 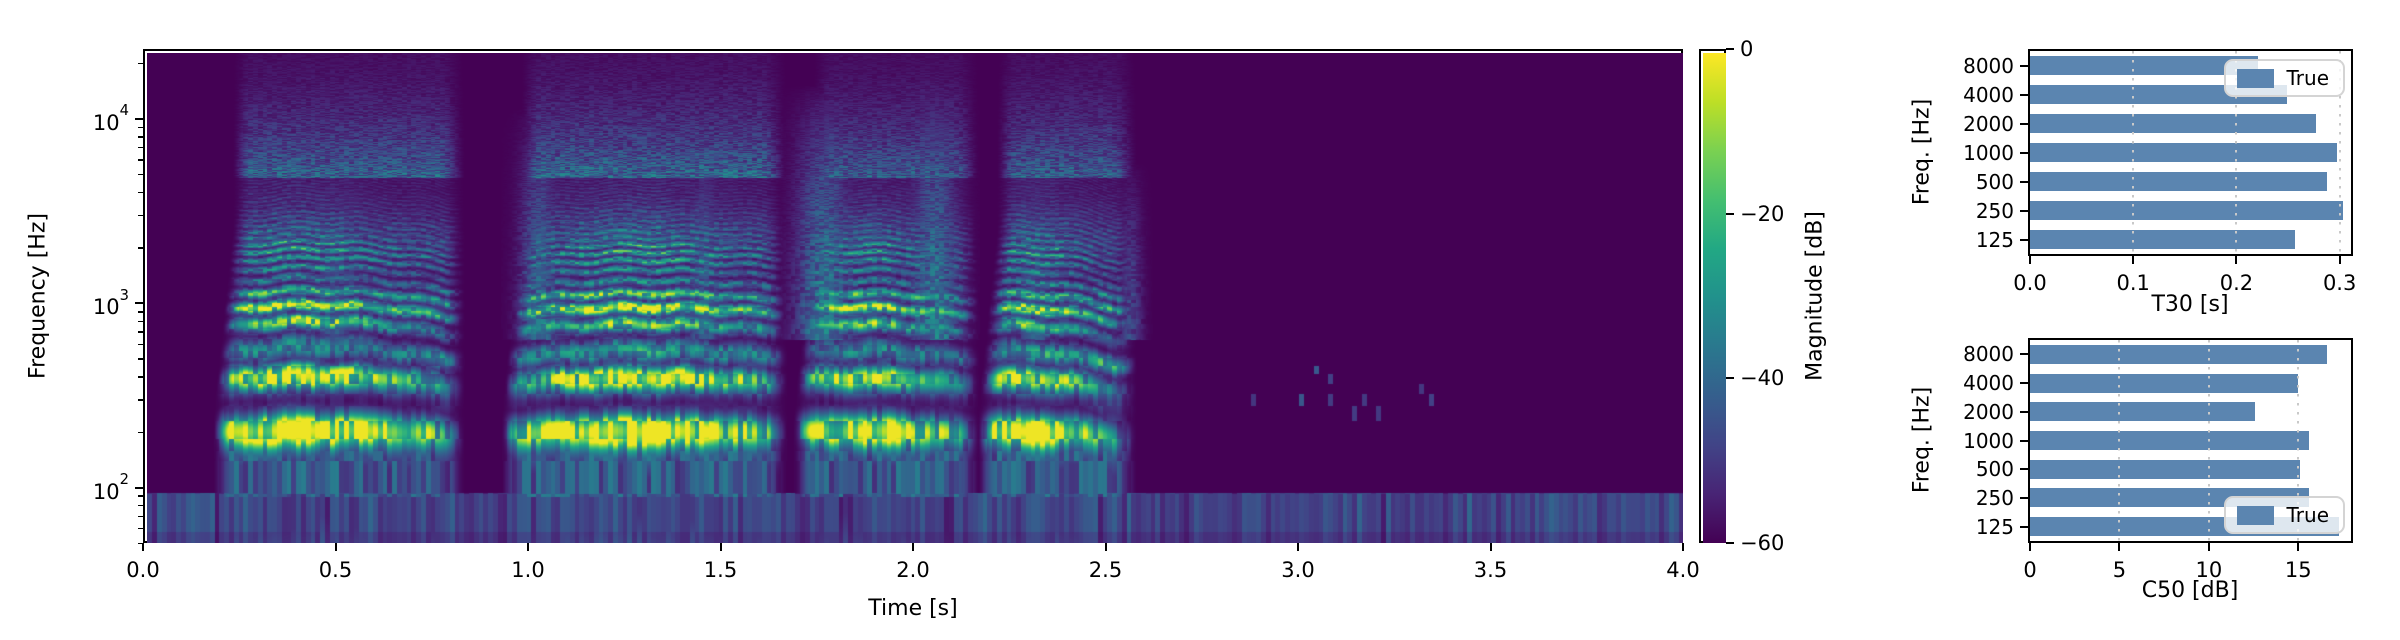 I want to click on y-tick-label: 500, so click(x=1994, y=469).